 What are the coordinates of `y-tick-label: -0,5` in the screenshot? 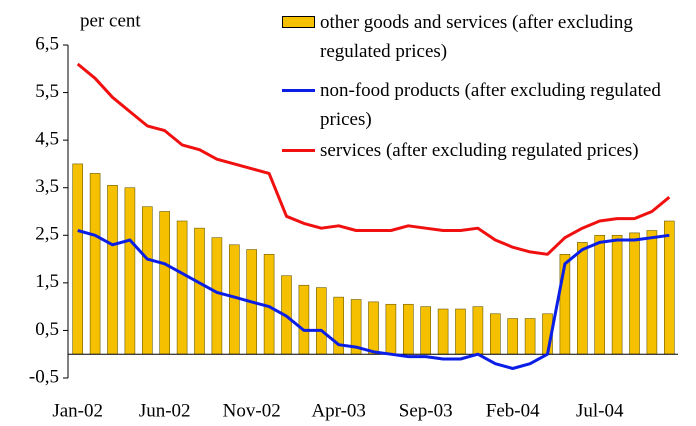 It's located at (44, 376).